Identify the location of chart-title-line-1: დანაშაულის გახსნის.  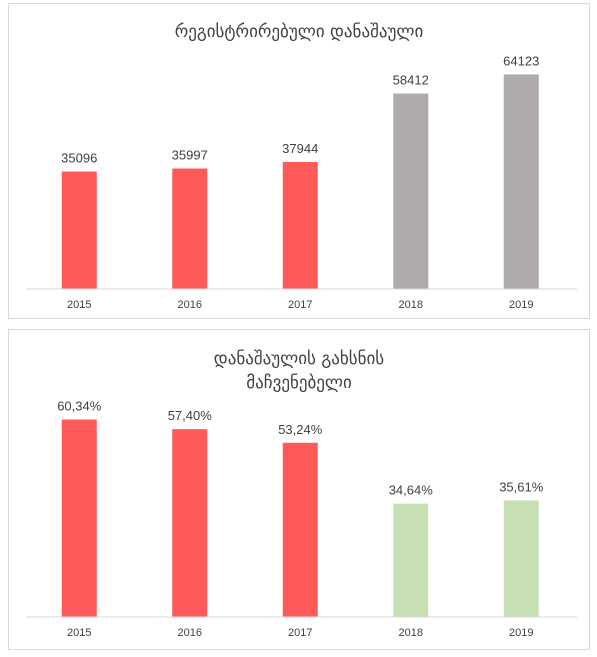
(299, 359).